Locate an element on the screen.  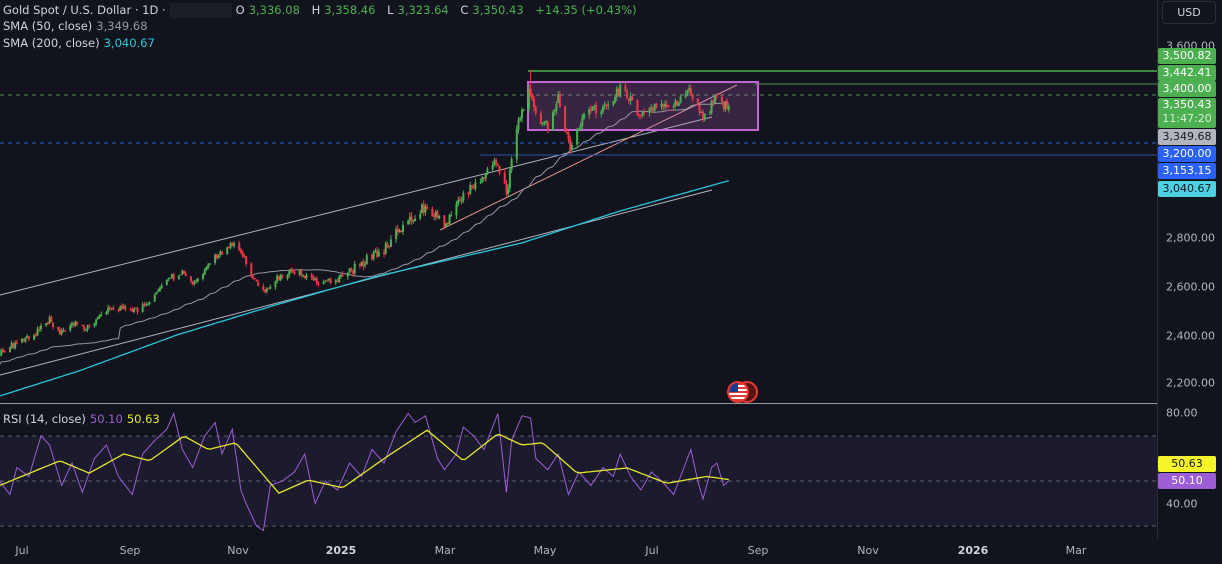
ohlc-low: L 3,323.64 is located at coordinates (418, 10).